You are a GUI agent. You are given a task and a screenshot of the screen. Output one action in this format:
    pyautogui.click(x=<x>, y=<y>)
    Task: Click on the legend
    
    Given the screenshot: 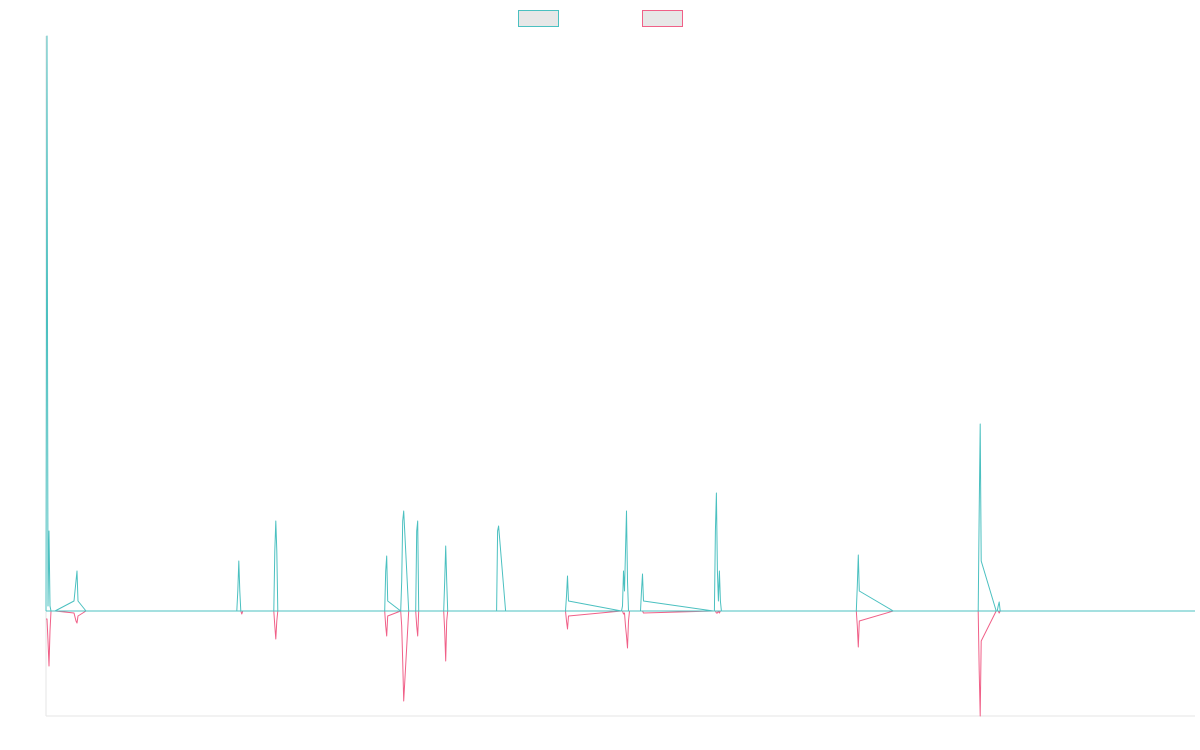 What is the action you would take?
    pyautogui.click(x=600, y=18)
    